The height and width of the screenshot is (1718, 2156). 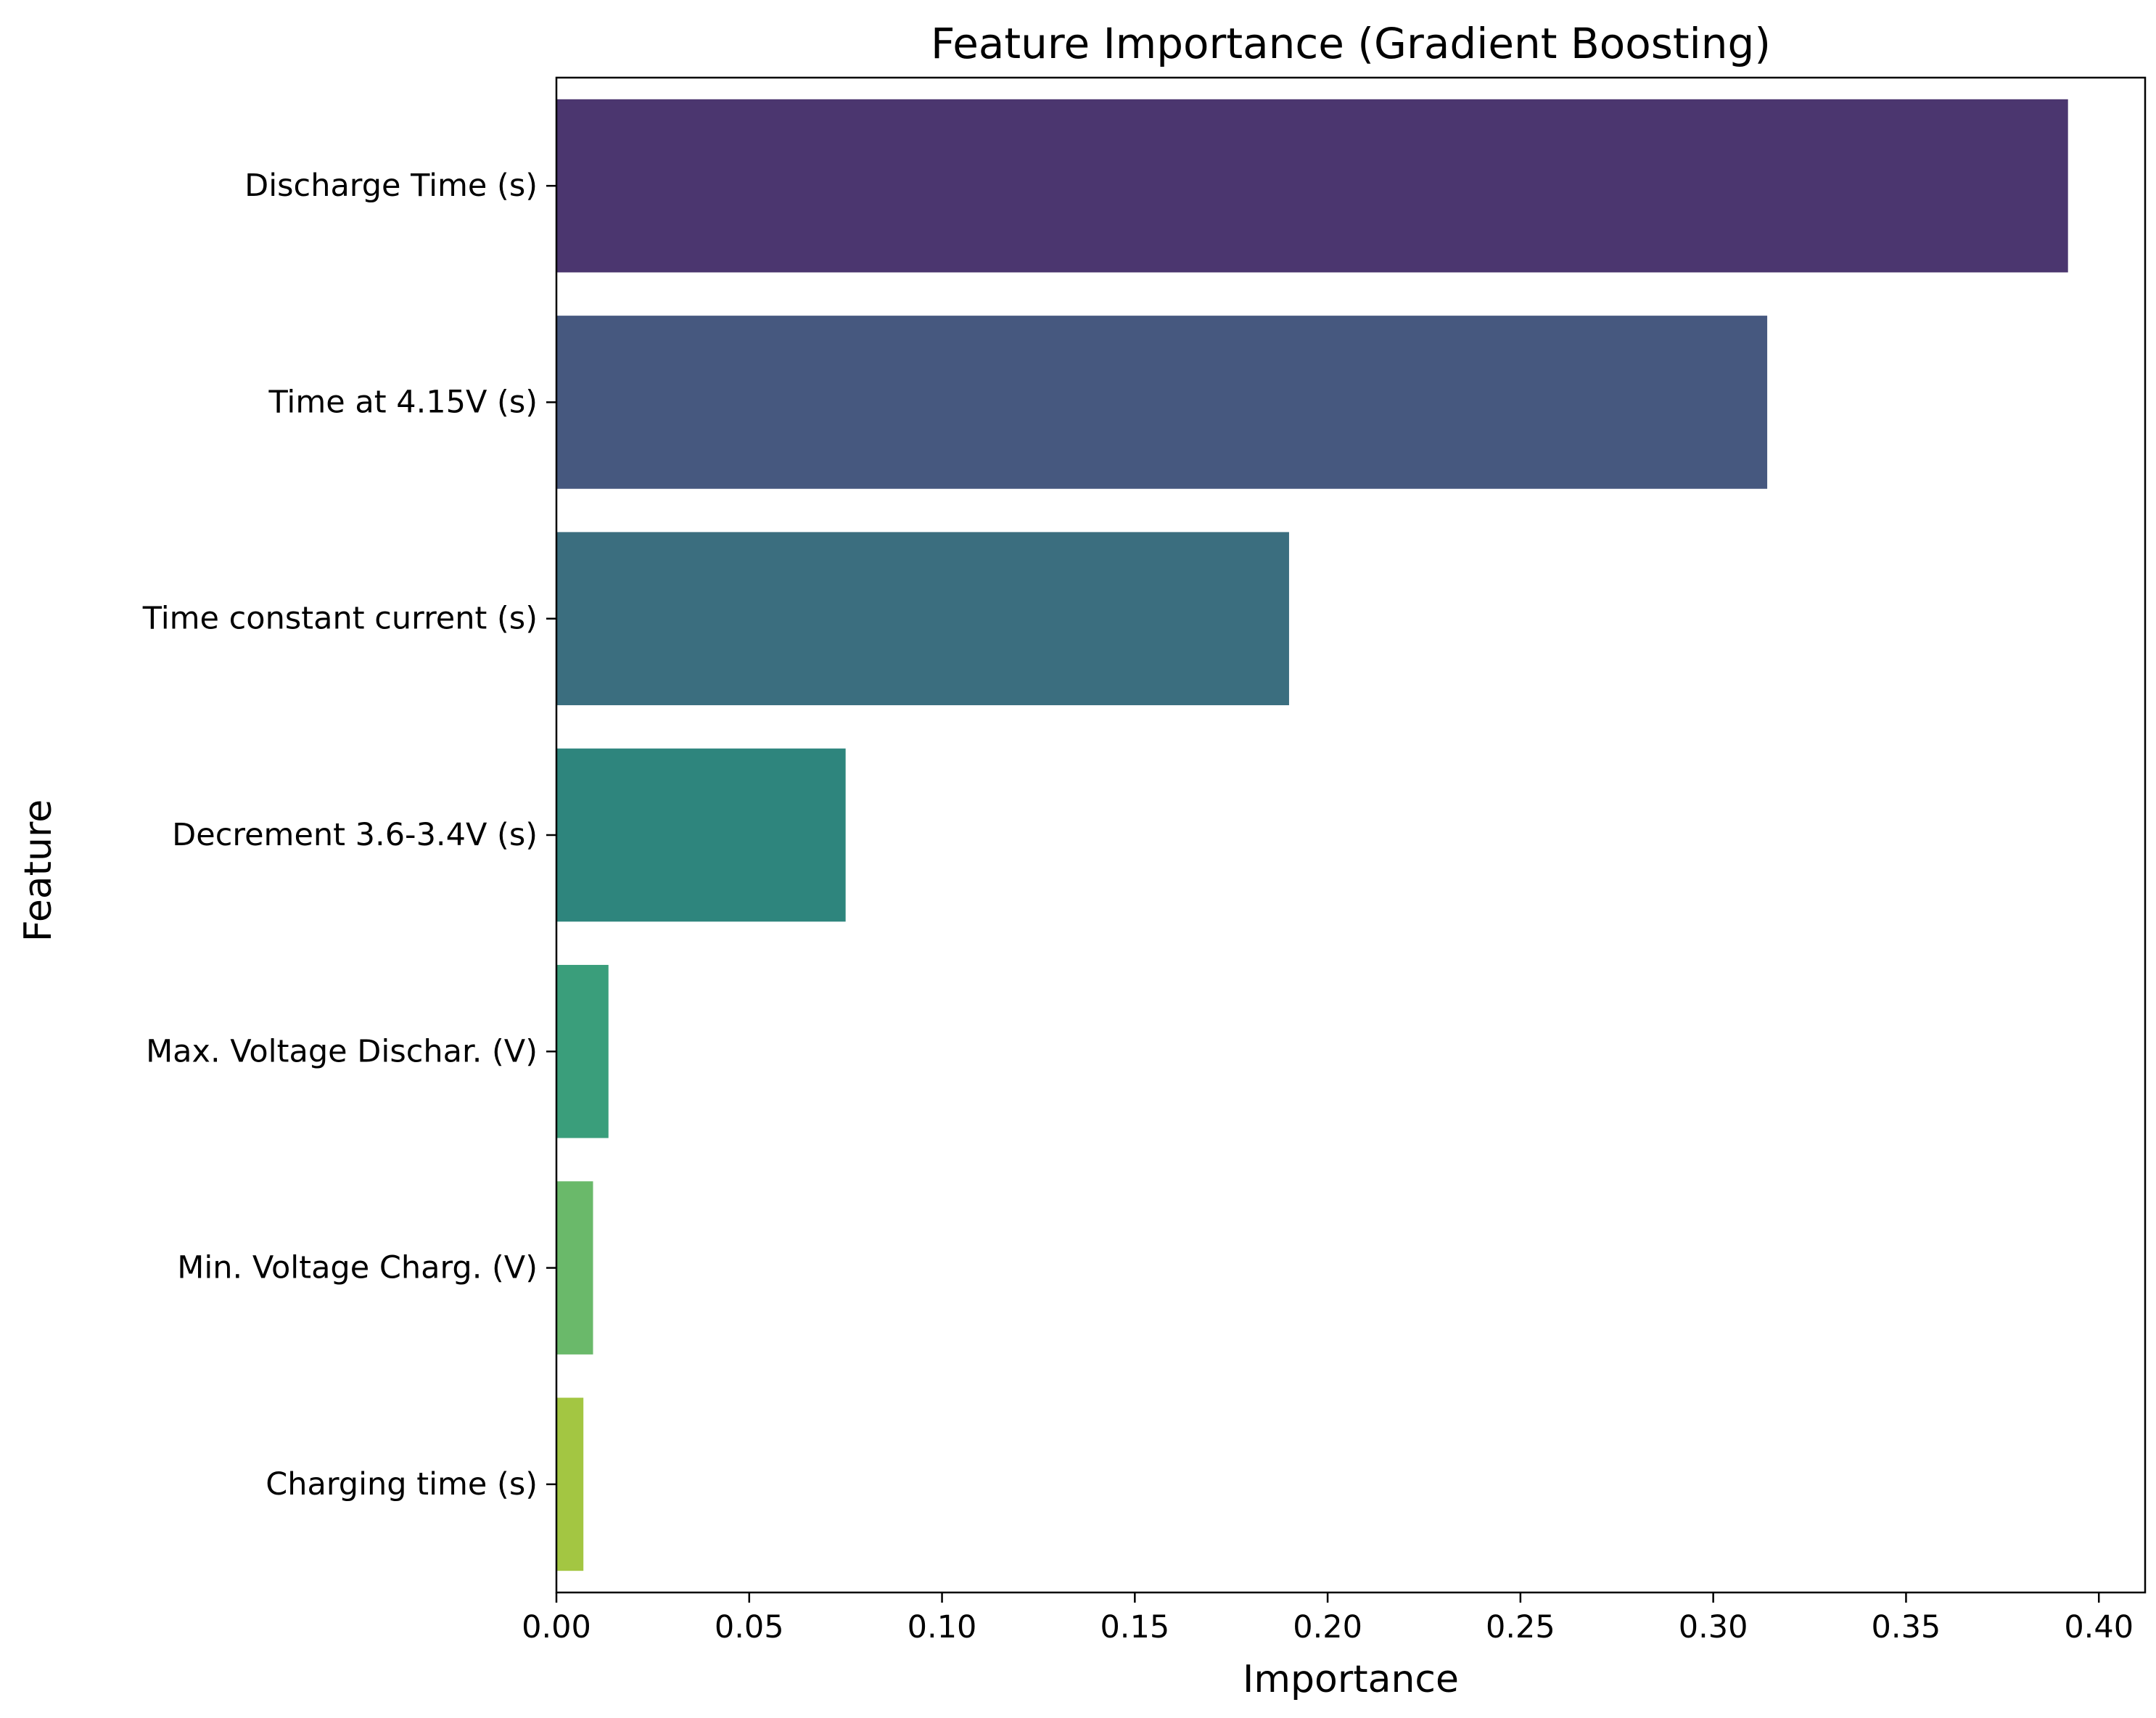 What do you see at coordinates (1713, 1627) in the screenshot?
I see `x-tick-label: 0.30` at bounding box center [1713, 1627].